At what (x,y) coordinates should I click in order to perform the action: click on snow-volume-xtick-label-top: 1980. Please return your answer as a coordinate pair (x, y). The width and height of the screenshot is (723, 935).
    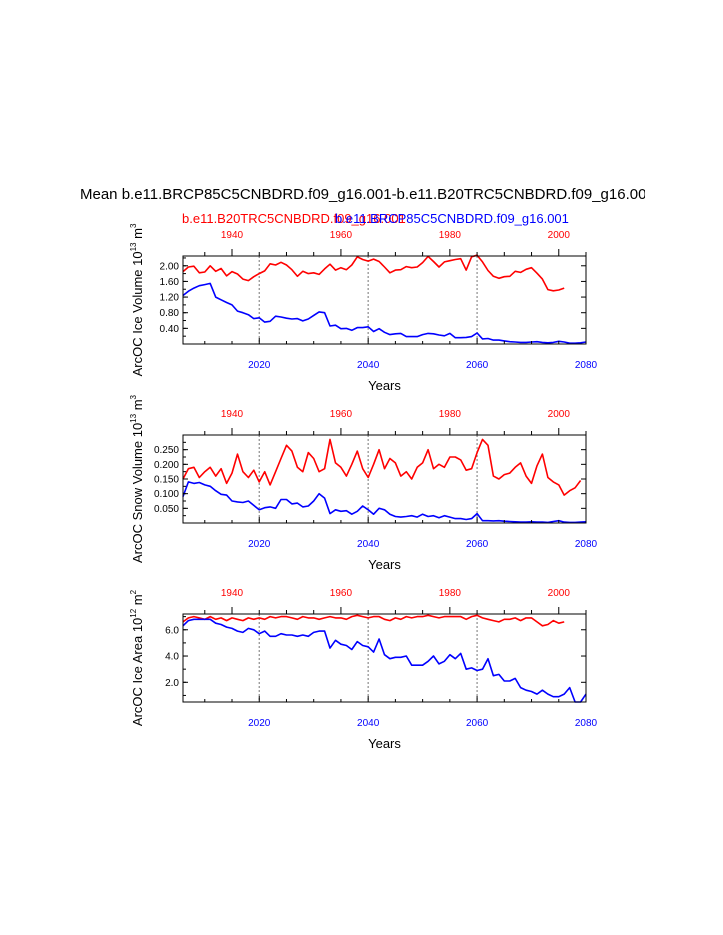
    Looking at the image, I should click on (450, 414).